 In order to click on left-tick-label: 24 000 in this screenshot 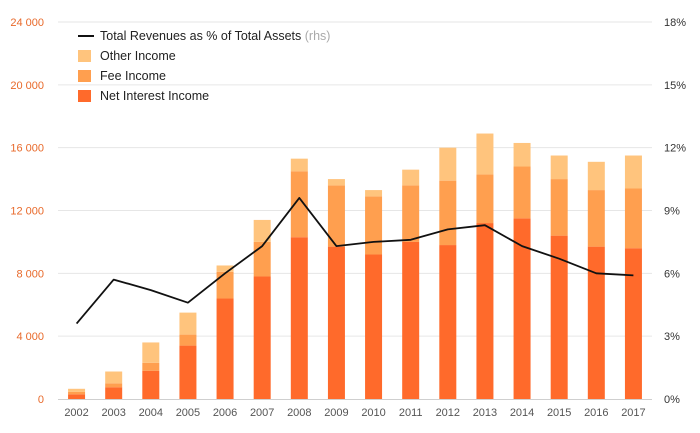, I will do `click(27, 23)`.